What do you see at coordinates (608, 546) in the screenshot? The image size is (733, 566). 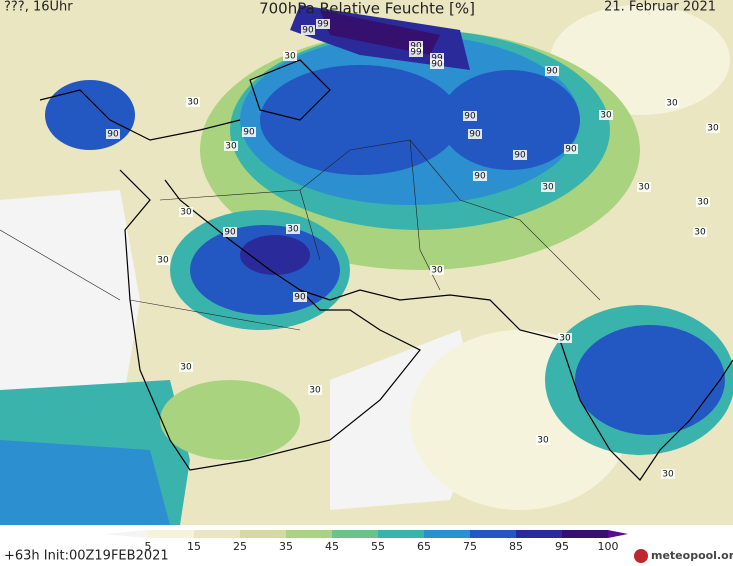 I see `colorbar-tick-label: 100` at bounding box center [608, 546].